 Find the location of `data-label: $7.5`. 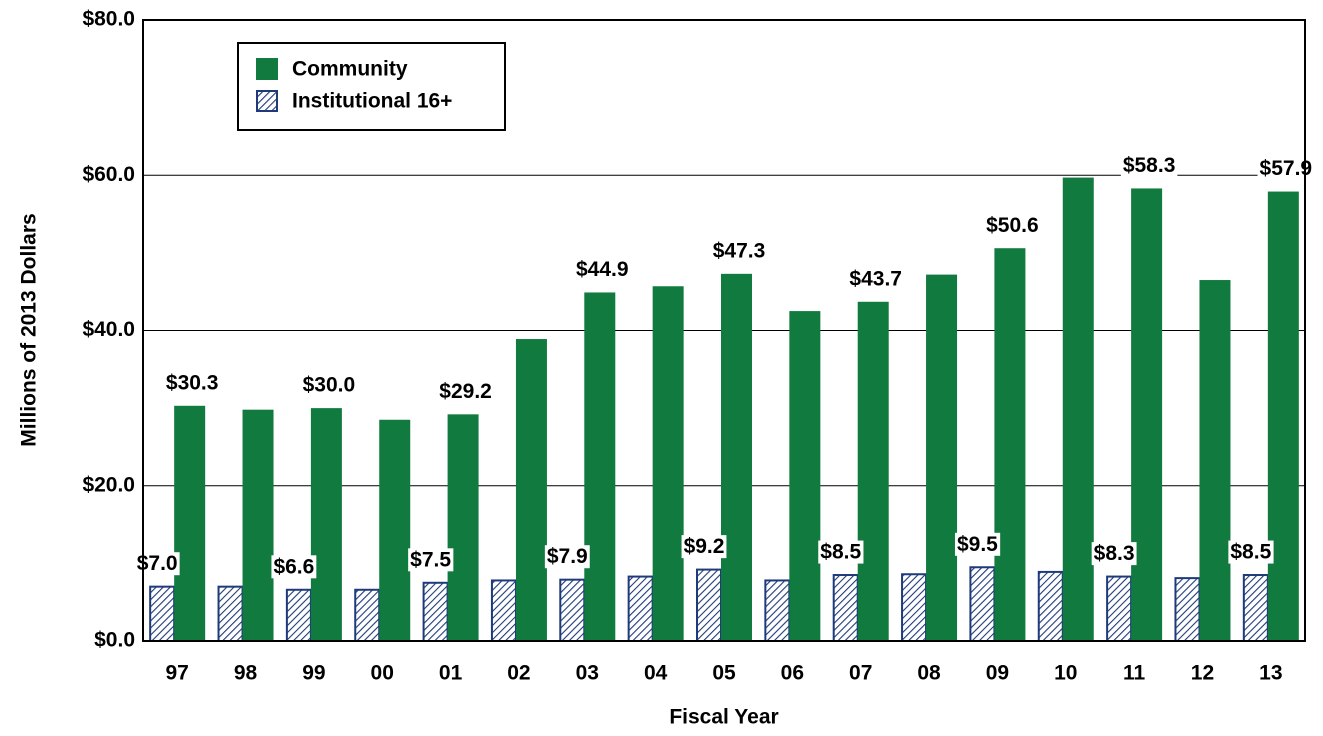

data-label: $7.5 is located at coordinates (430, 559).